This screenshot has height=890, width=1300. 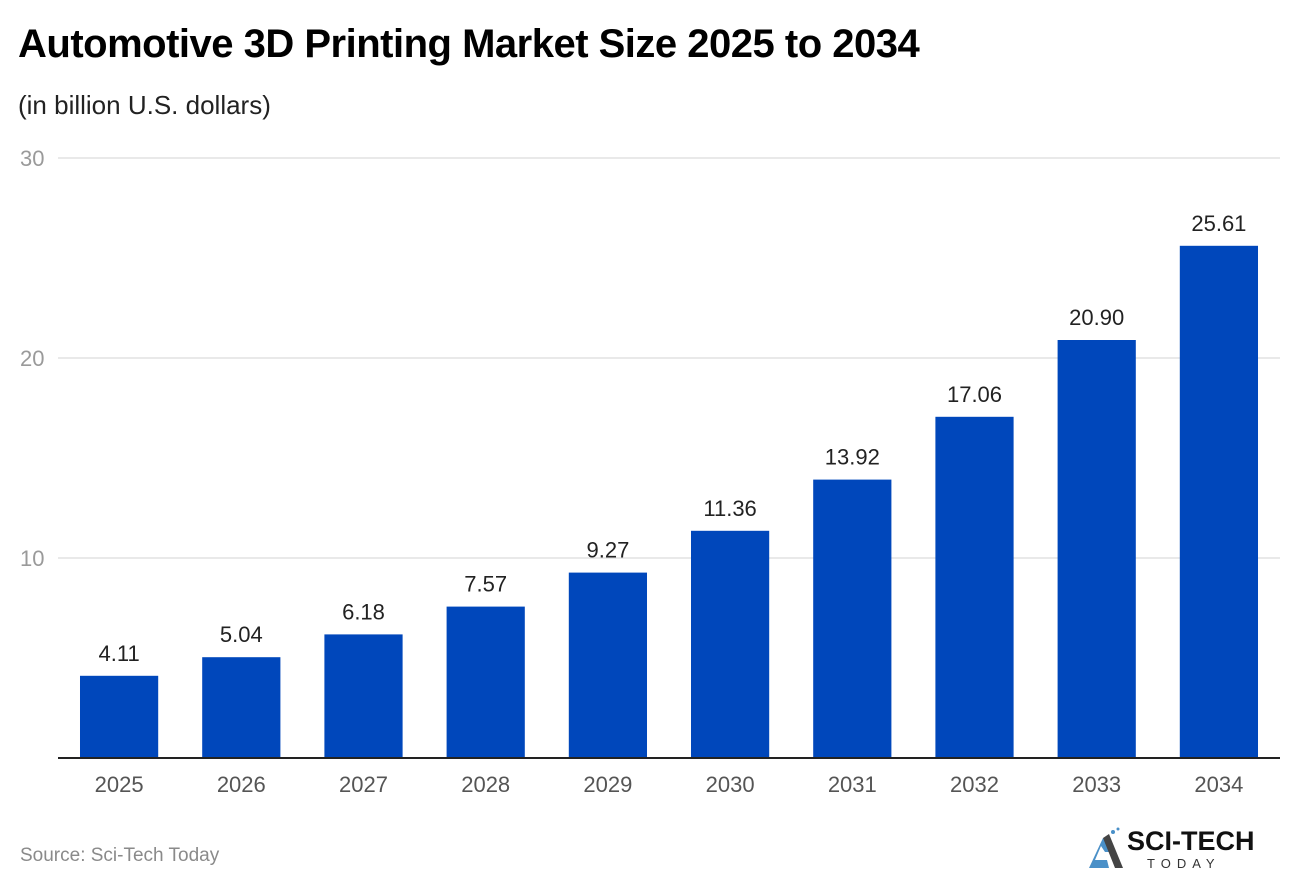 I want to click on value-label: 4.11, so click(x=119, y=653).